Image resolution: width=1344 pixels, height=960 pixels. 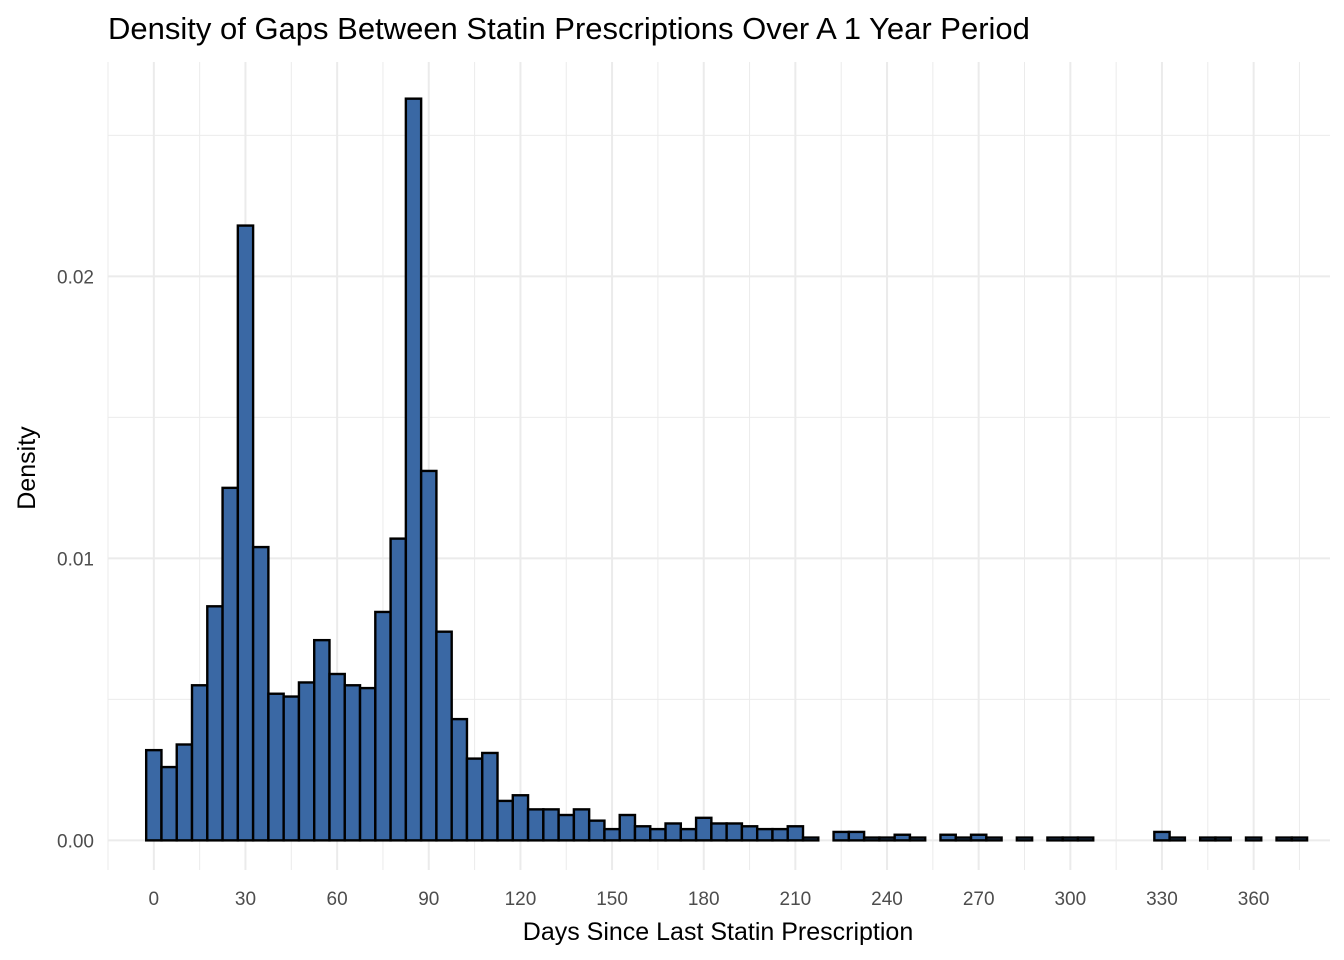 I want to click on y-tick-label: 0.01, so click(x=75, y=559).